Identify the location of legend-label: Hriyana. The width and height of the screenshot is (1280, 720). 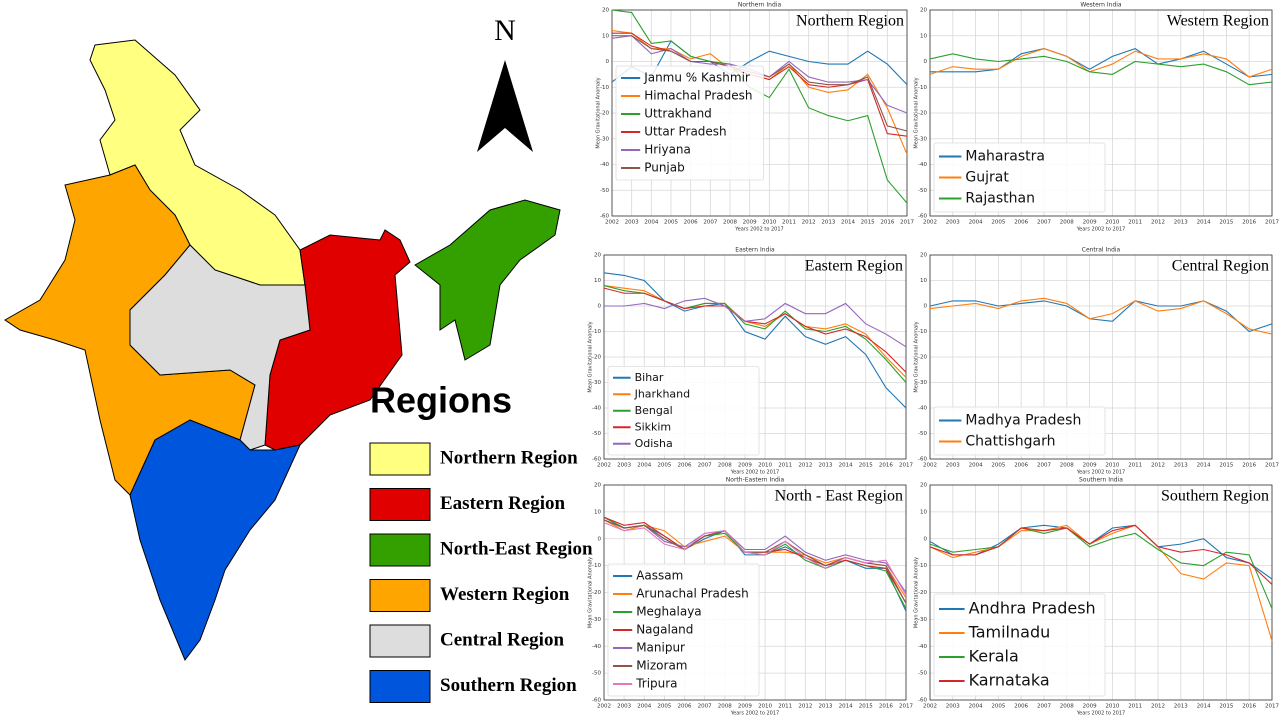
(667, 150).